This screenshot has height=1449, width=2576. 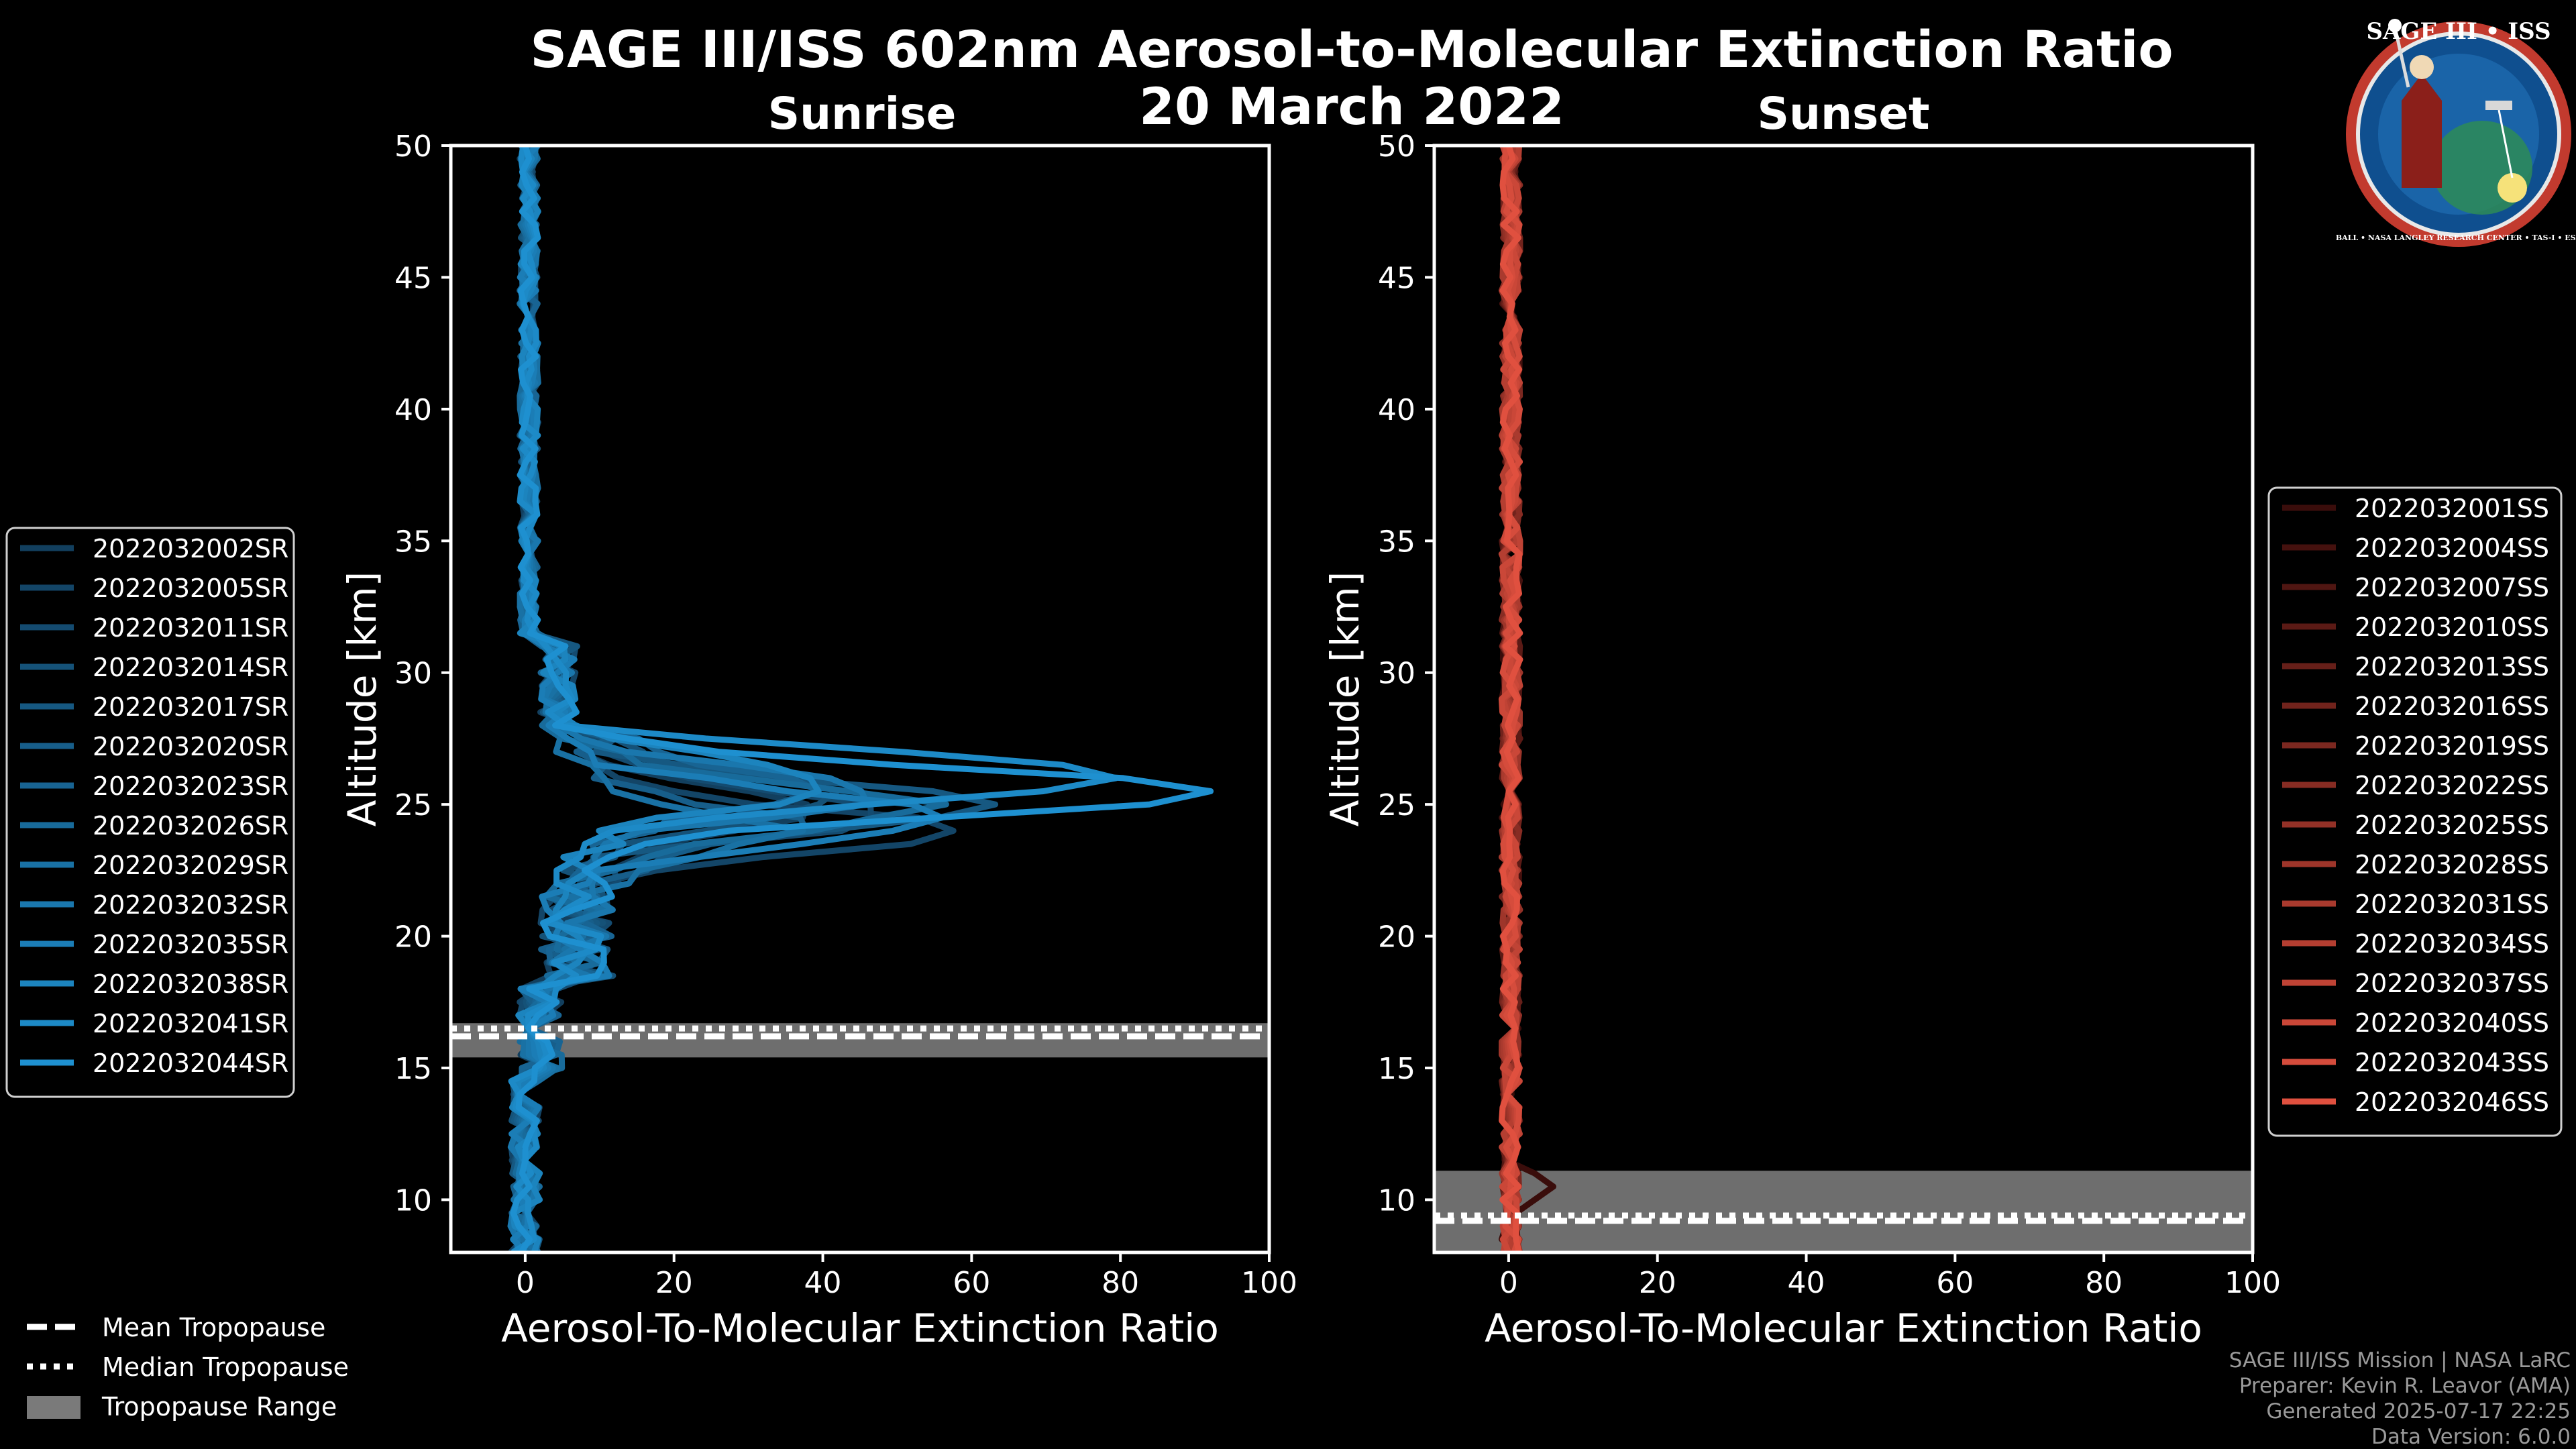 What do you see at coordinates (225, 1367) in the screenshot?
I see `median-tropopause-label: Median Tropopause` at bounding box center [225, 1367].